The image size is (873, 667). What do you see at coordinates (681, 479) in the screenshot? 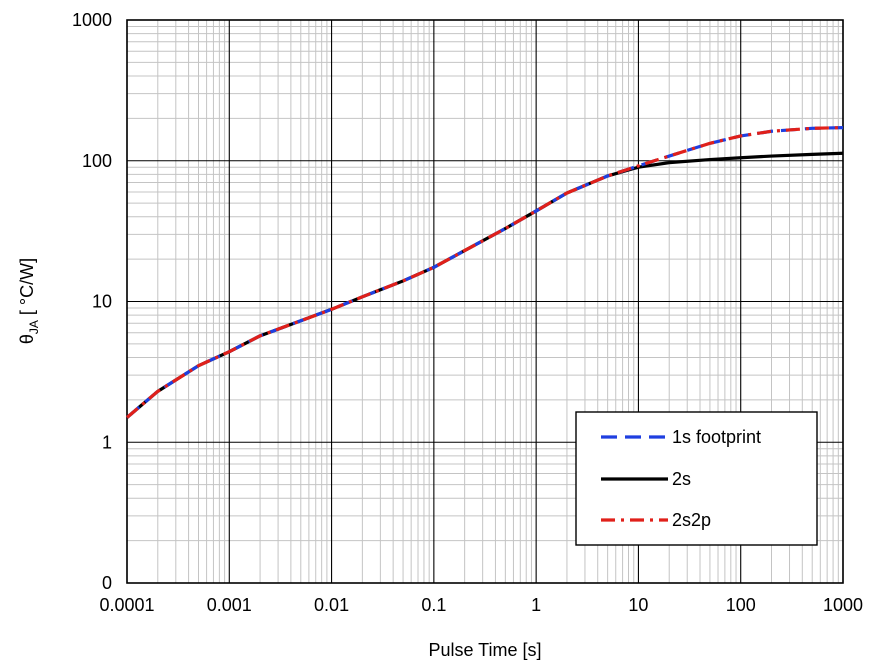
I see `legend-label-2s: 2s` at bounding box center [681, 479].